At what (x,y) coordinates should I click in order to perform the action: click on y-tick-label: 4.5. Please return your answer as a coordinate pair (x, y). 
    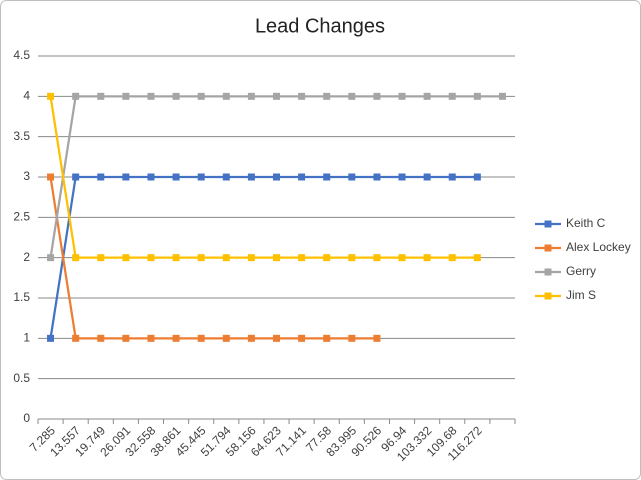
    Looking at the image, I should click on (21, 55).